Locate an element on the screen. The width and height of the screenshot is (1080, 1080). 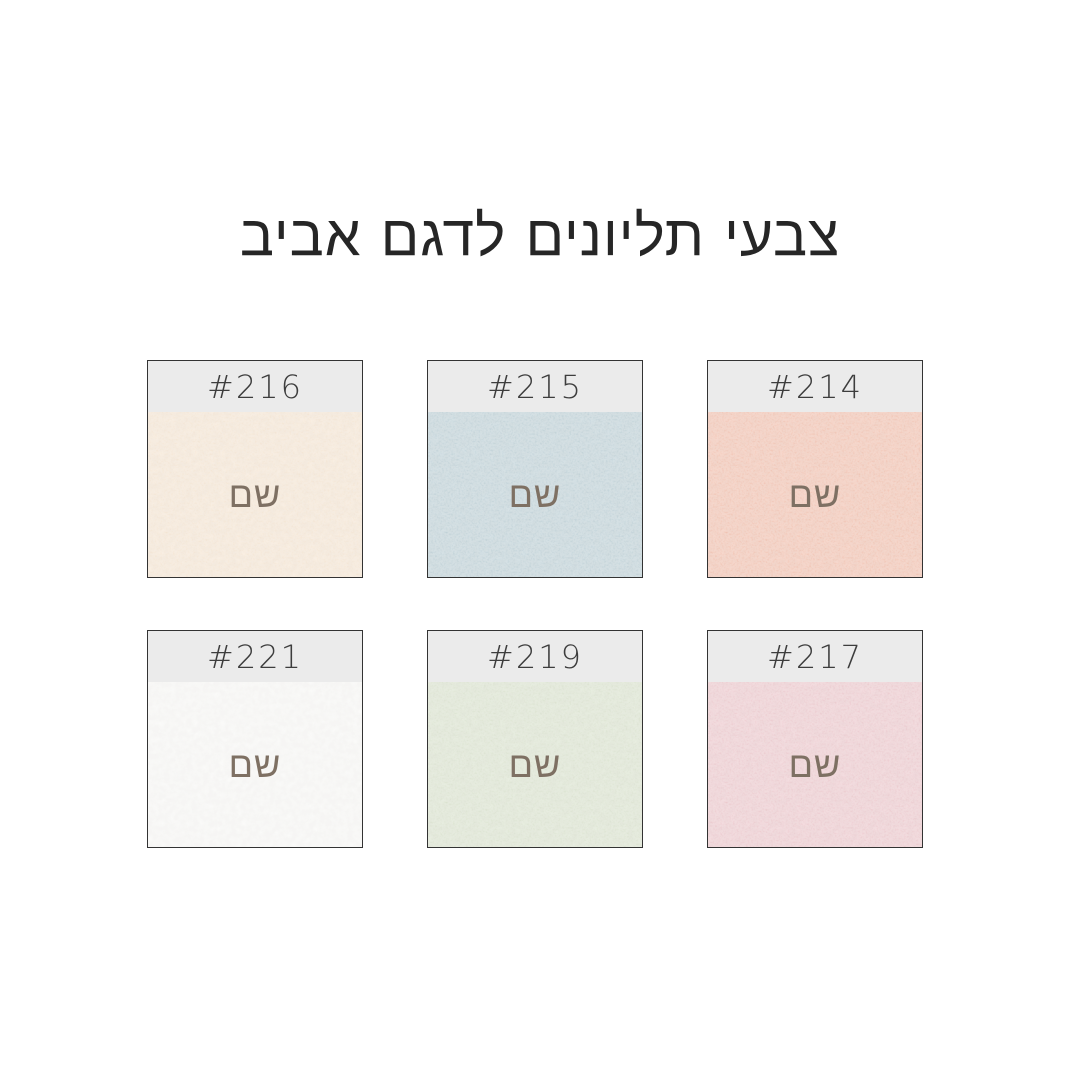
swatch-code: #217 is located at coordinates (815, 656).